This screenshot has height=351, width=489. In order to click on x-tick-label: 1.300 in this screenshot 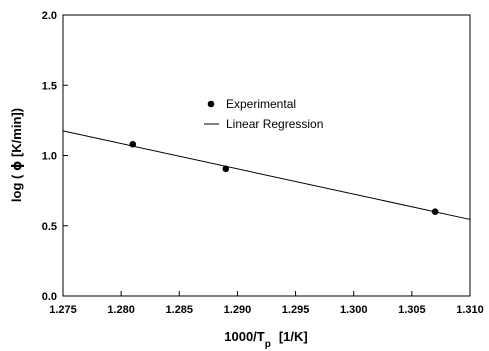, I will do `click(354, 310)`.